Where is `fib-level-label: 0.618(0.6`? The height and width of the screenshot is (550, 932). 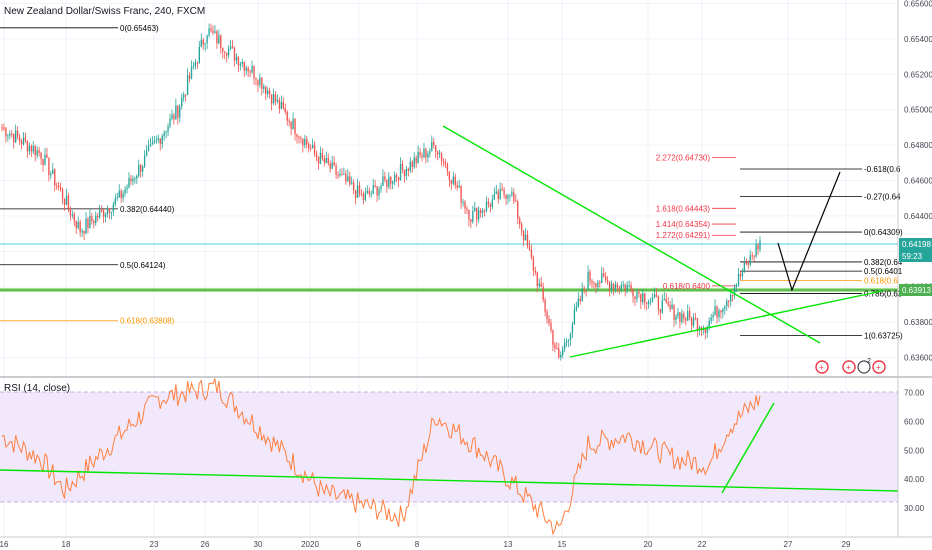 fib-level-label: 0.618(0.6 is located at coordinates (881, 280).